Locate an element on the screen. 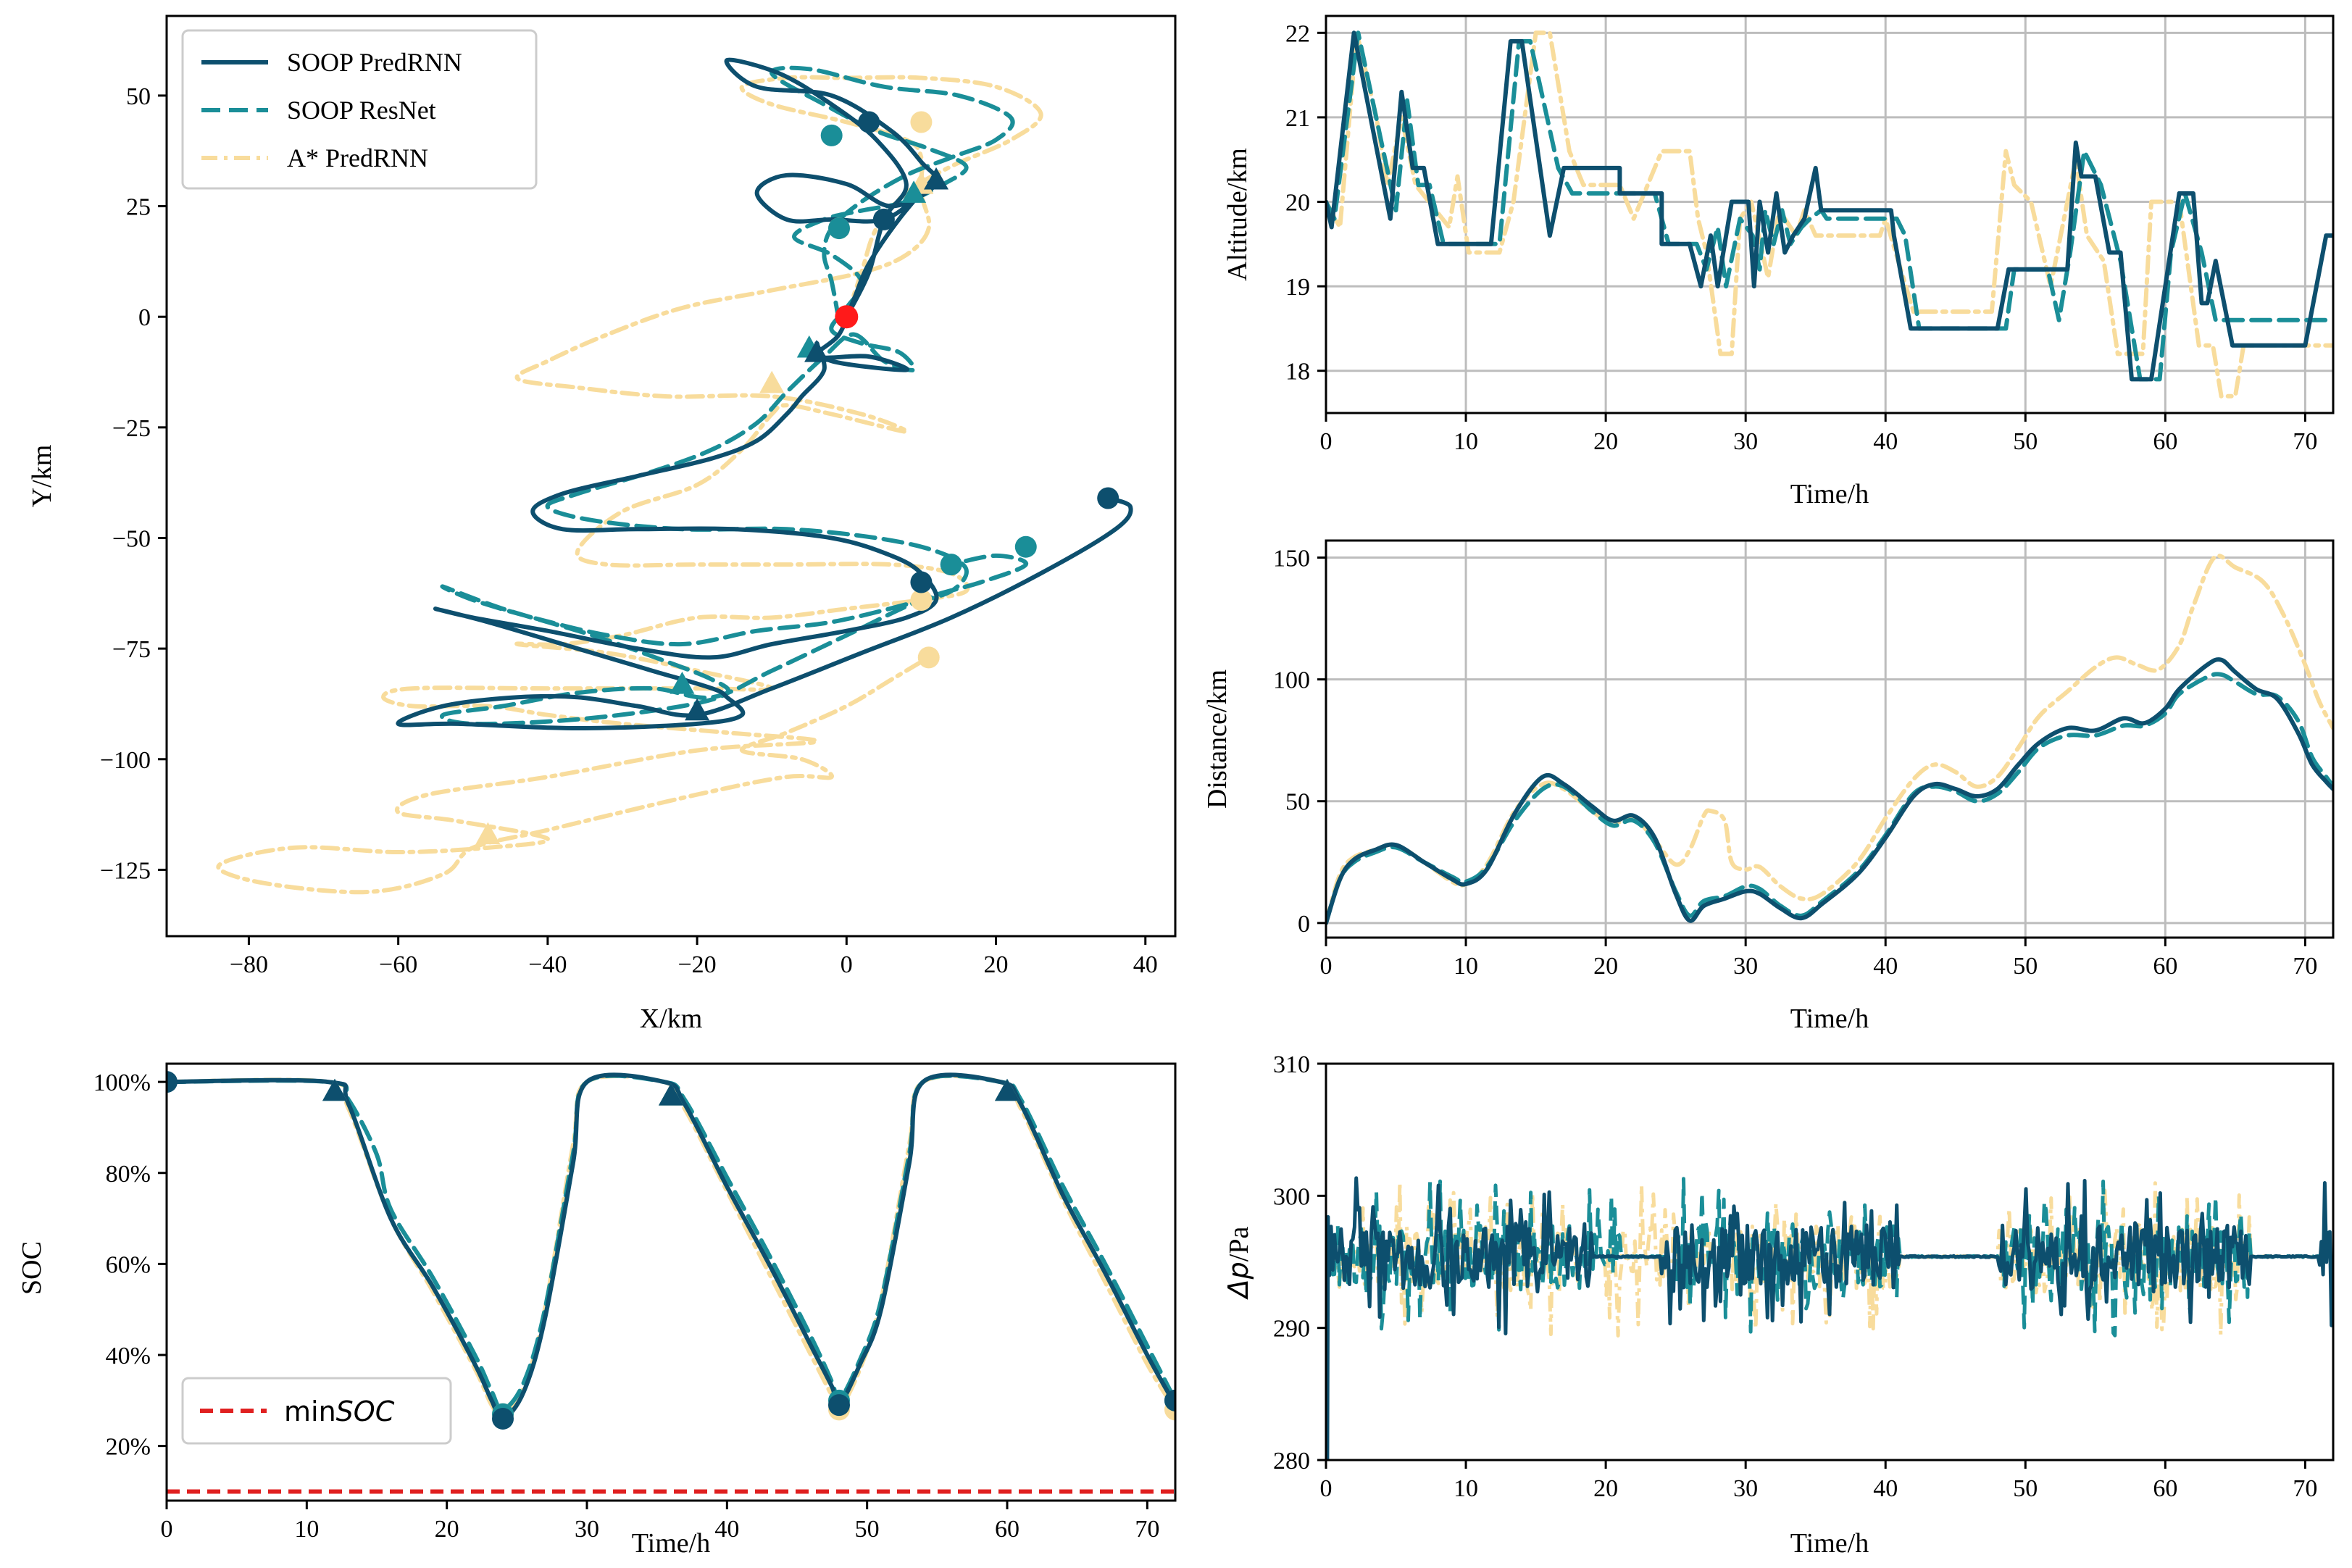  soc-x-tick-label: 30 is located at coordinates (587, 1529).